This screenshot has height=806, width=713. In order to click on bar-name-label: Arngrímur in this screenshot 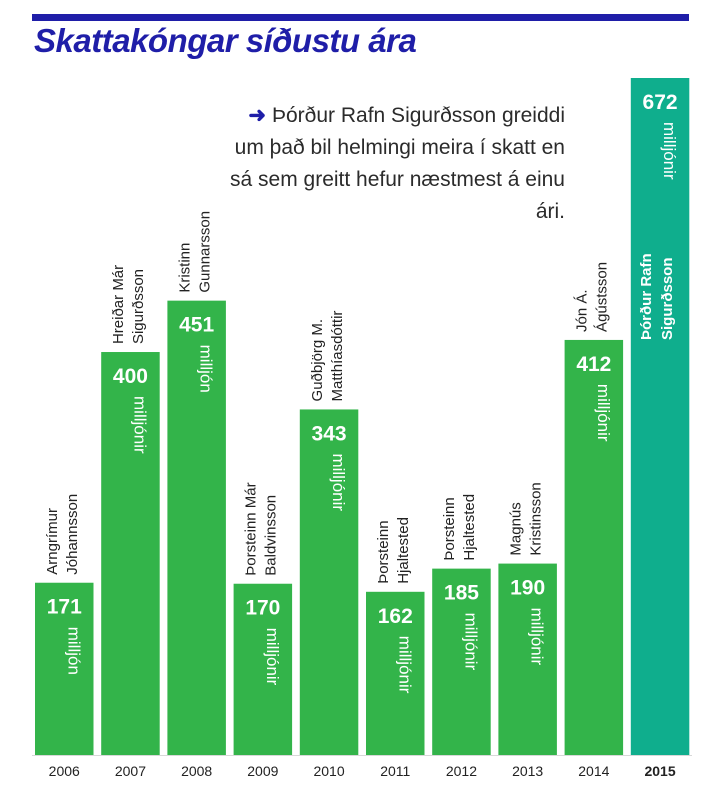, I will do `click(52, 541)`.